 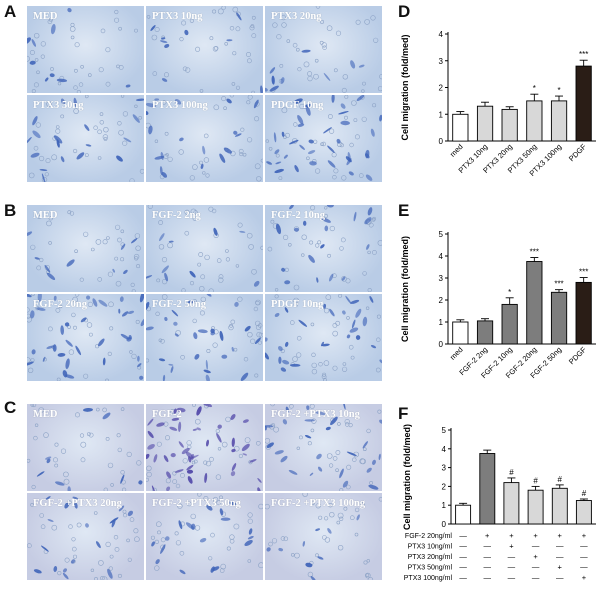 What do you see at coordinates (177, 16) in the screenshot?
I see `micrograph-caption: PTX3 10ng` at bounding box center [177, 16].